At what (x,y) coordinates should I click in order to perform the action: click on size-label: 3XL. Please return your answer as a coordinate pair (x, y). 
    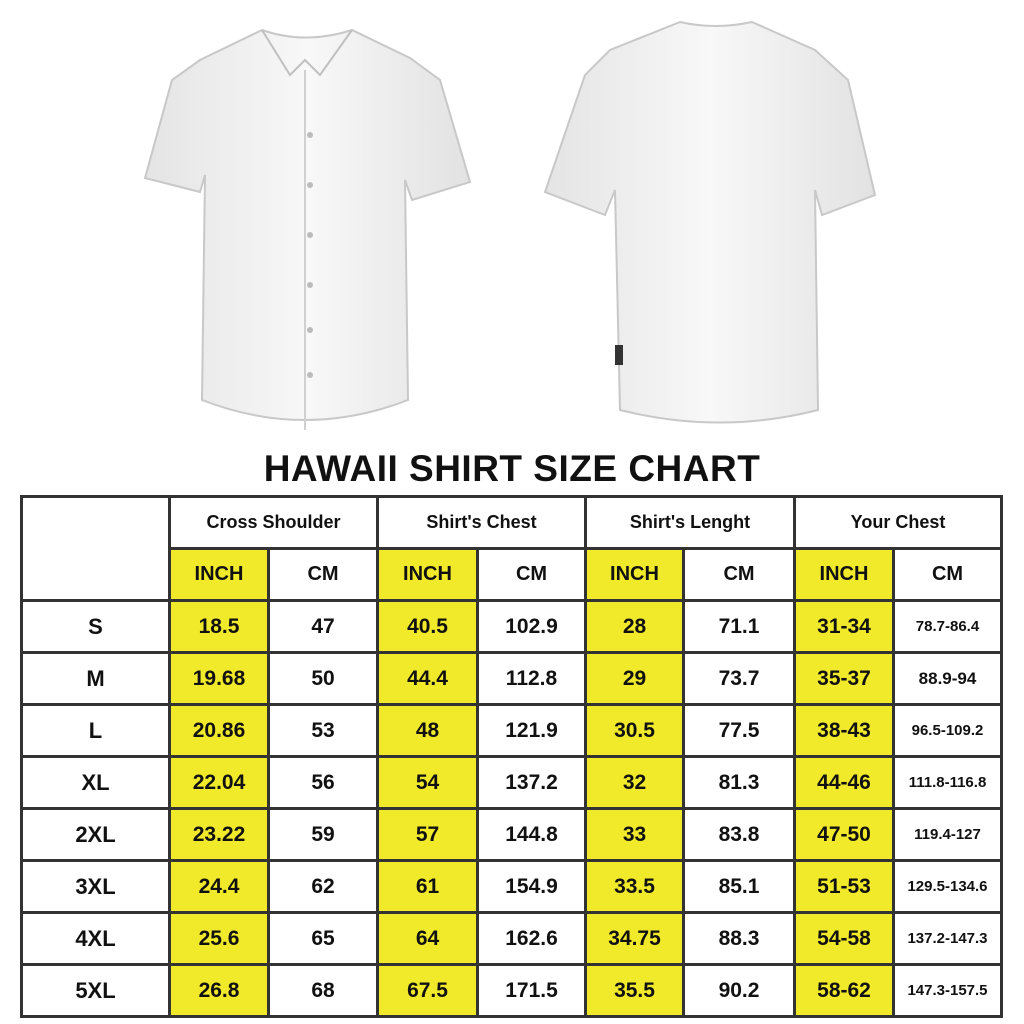
    Looking at the image, I should click on (95, 886).